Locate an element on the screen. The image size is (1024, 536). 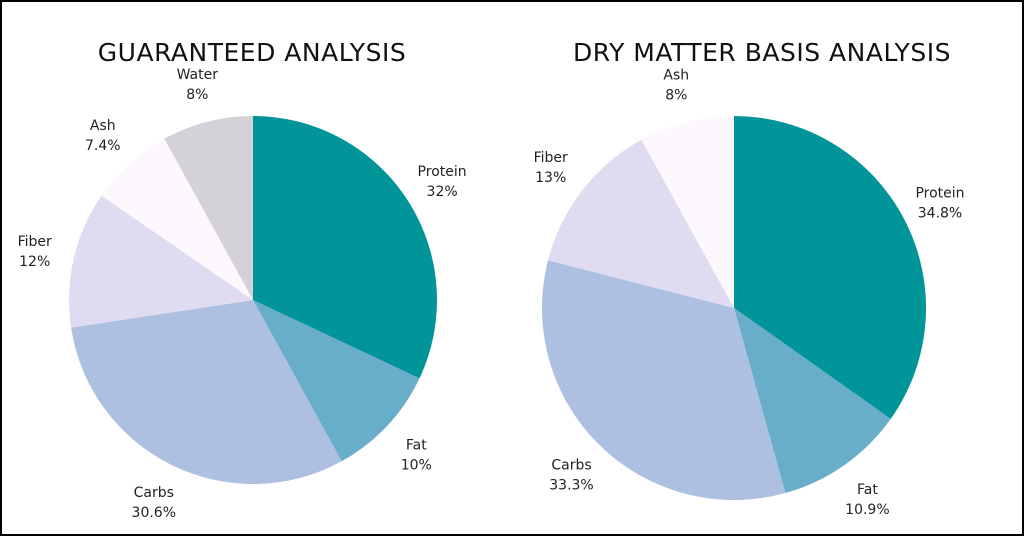
slice-value: 13% is located at coordinates (550, 178).